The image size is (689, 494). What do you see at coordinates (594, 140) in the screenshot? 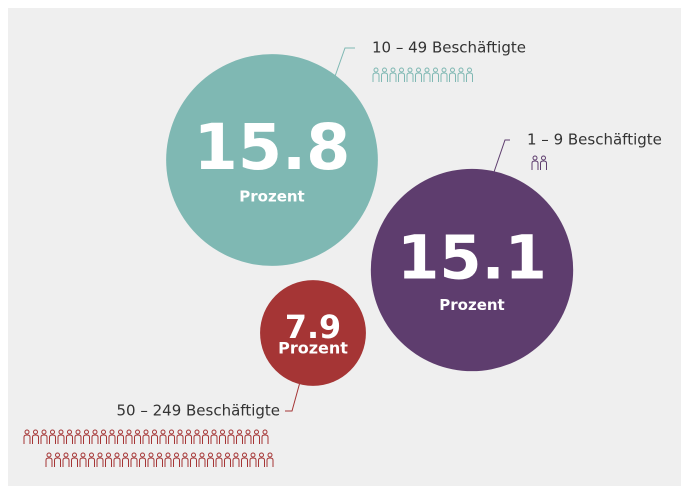
I see `category-label: 1 – 9 Beschäftigte` at bounding box center [594, 140].